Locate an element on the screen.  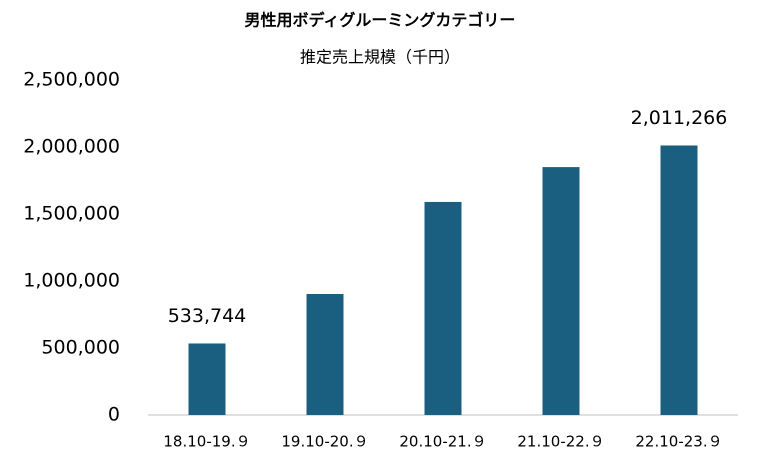
y-tick-label: 500,000 is located at coordinates (80, 348).